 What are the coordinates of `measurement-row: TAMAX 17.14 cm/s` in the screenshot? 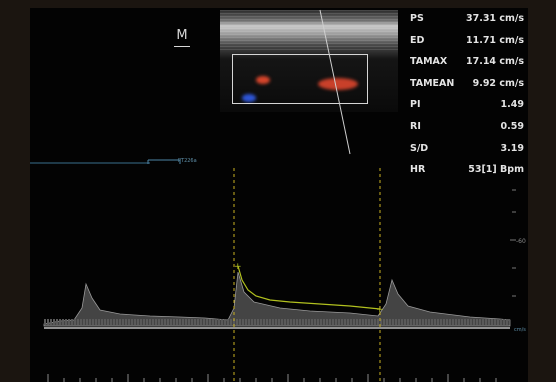 It's located at (462, 64).